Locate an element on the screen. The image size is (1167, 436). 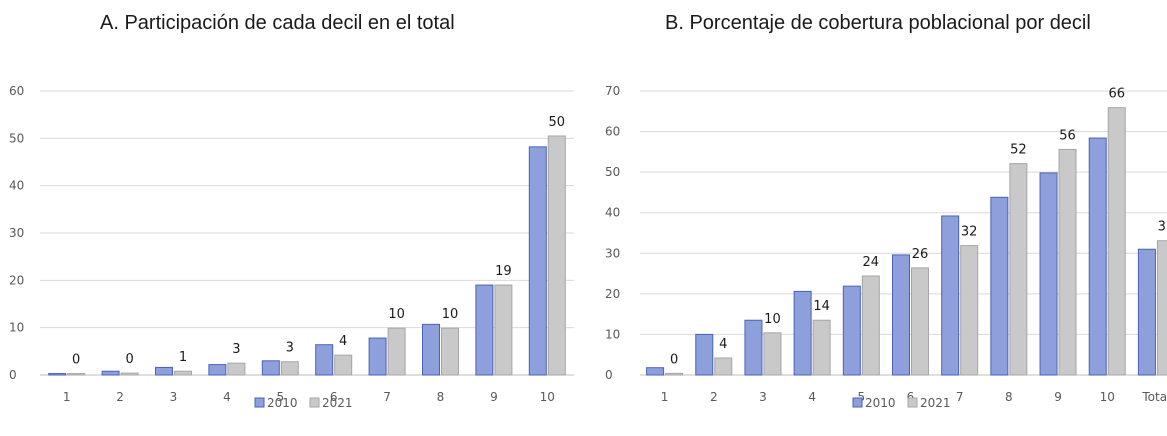
chart-a-data-label: 19 is located at coordinates (503, 271).